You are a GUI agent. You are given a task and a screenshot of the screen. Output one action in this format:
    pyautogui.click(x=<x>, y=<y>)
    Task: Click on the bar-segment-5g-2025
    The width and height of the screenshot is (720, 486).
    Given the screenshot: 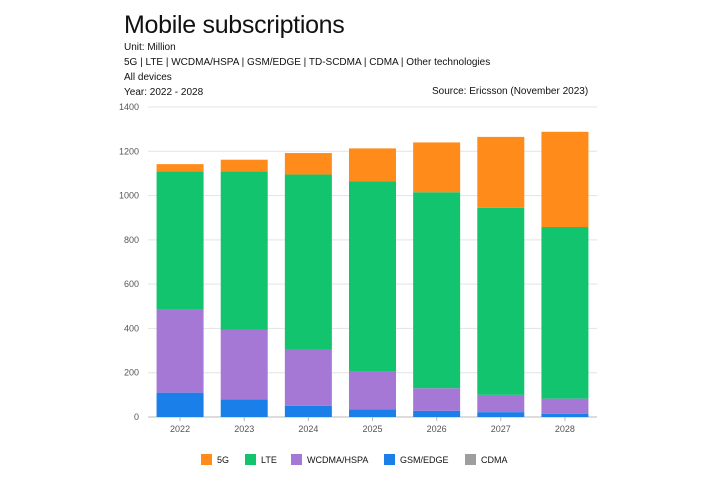 What is the action you would take?
    pyautogui.click(x=372, y=165)
    